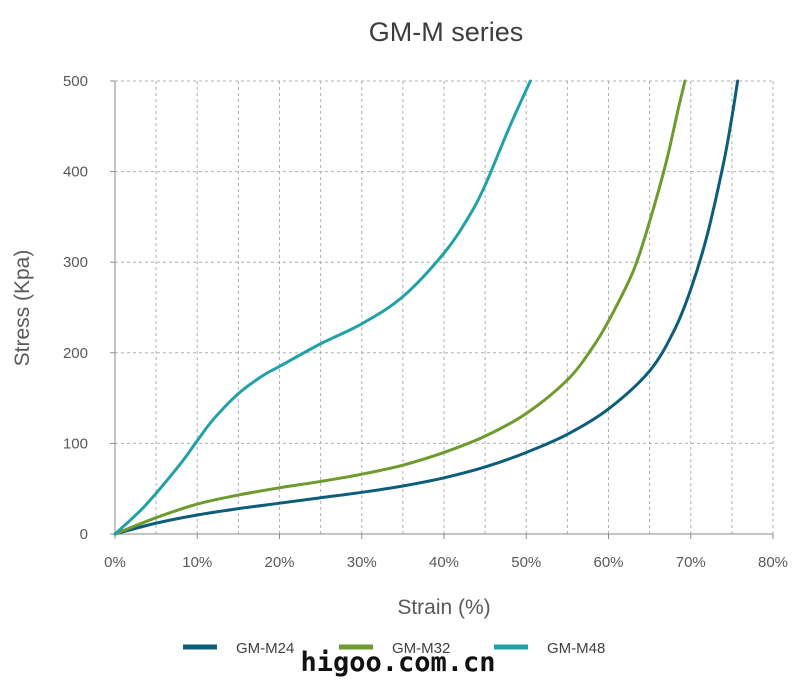 This screenshot has height=685, width=794. Describe the element at coordinates (265, 648) in the screenshot. I see `legend-label-gm-m24: GM-M24` at that location.